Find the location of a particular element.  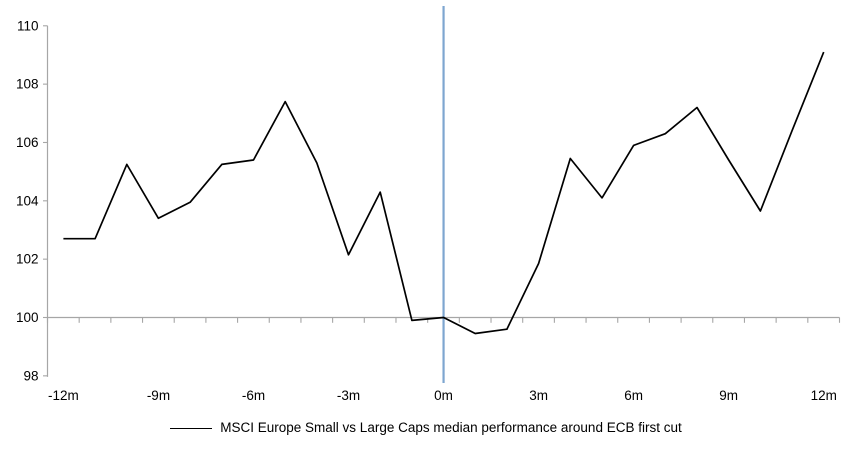

y-axis-tick-label: 104 is located at coordinates (27, 200).